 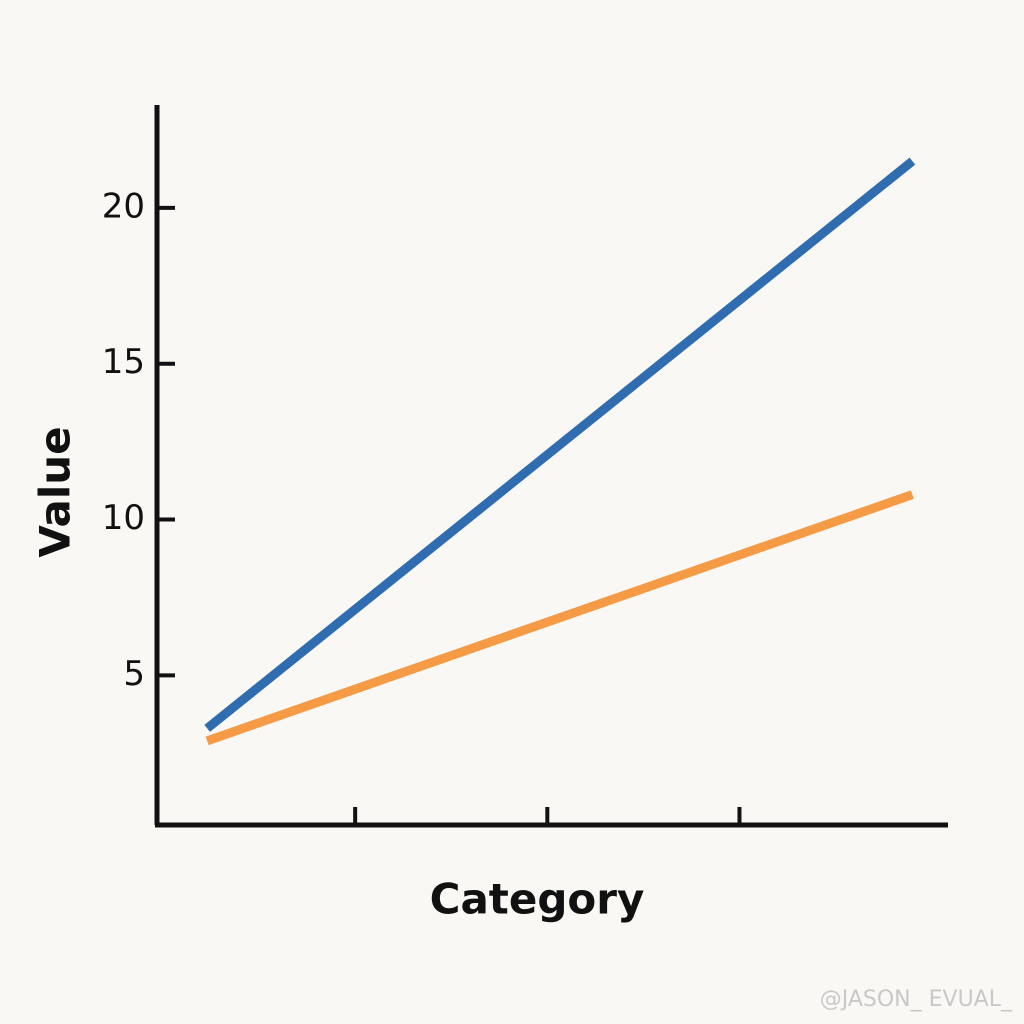 I want to click on watermark: @JASON_ EVUAL_, so click(x=916, y=999).